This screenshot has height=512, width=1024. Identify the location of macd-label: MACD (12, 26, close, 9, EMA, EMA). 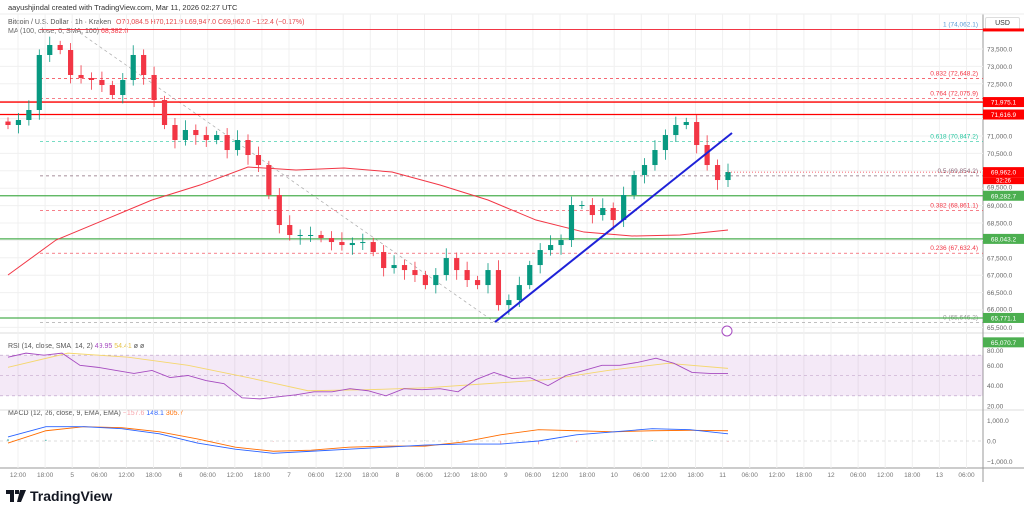
(64, 413).